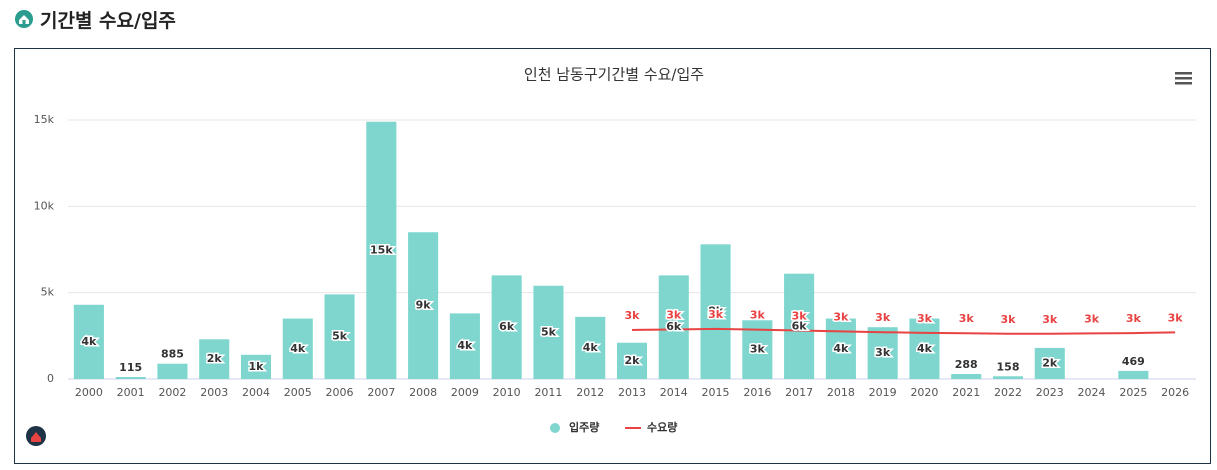  I want to click on x-tick-label: 2024, so click(1092, 392).